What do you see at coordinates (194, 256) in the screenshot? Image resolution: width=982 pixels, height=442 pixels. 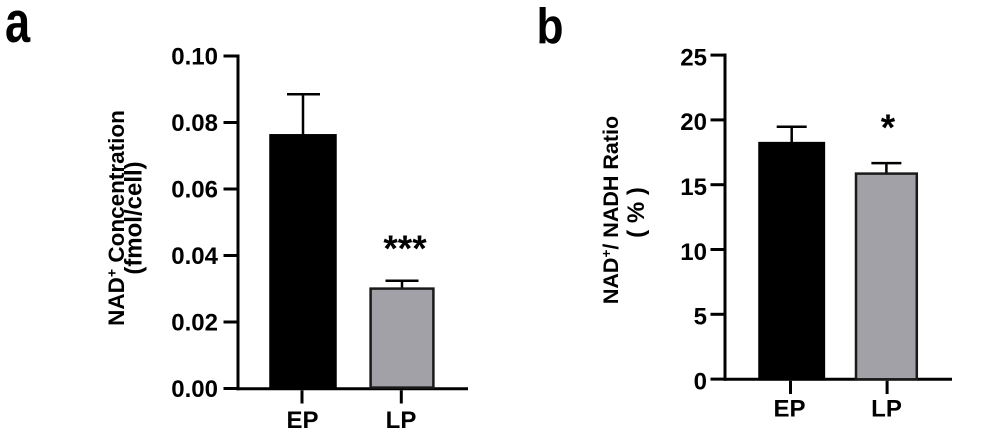 I see `svg-text: 0.04` at bounding box center [194, 256].